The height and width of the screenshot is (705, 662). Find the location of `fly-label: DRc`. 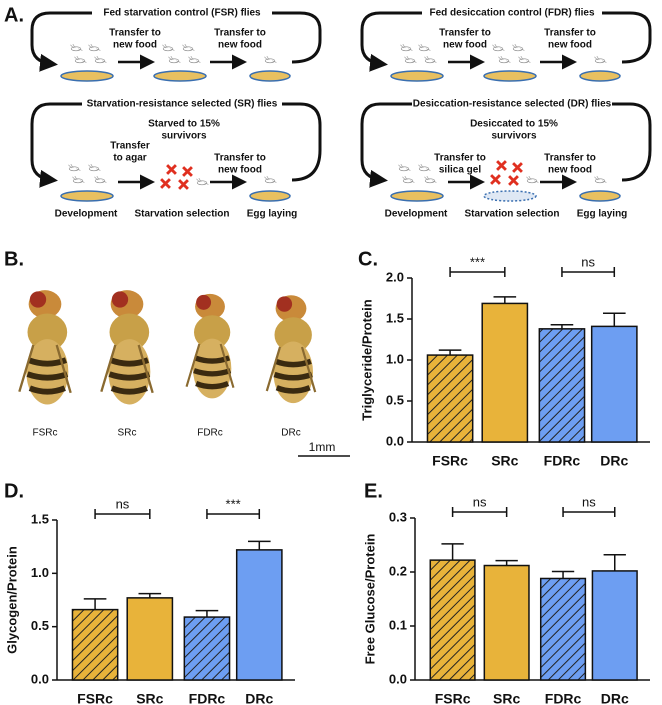

fly-label: DRc is located at coordinates (290, 433).